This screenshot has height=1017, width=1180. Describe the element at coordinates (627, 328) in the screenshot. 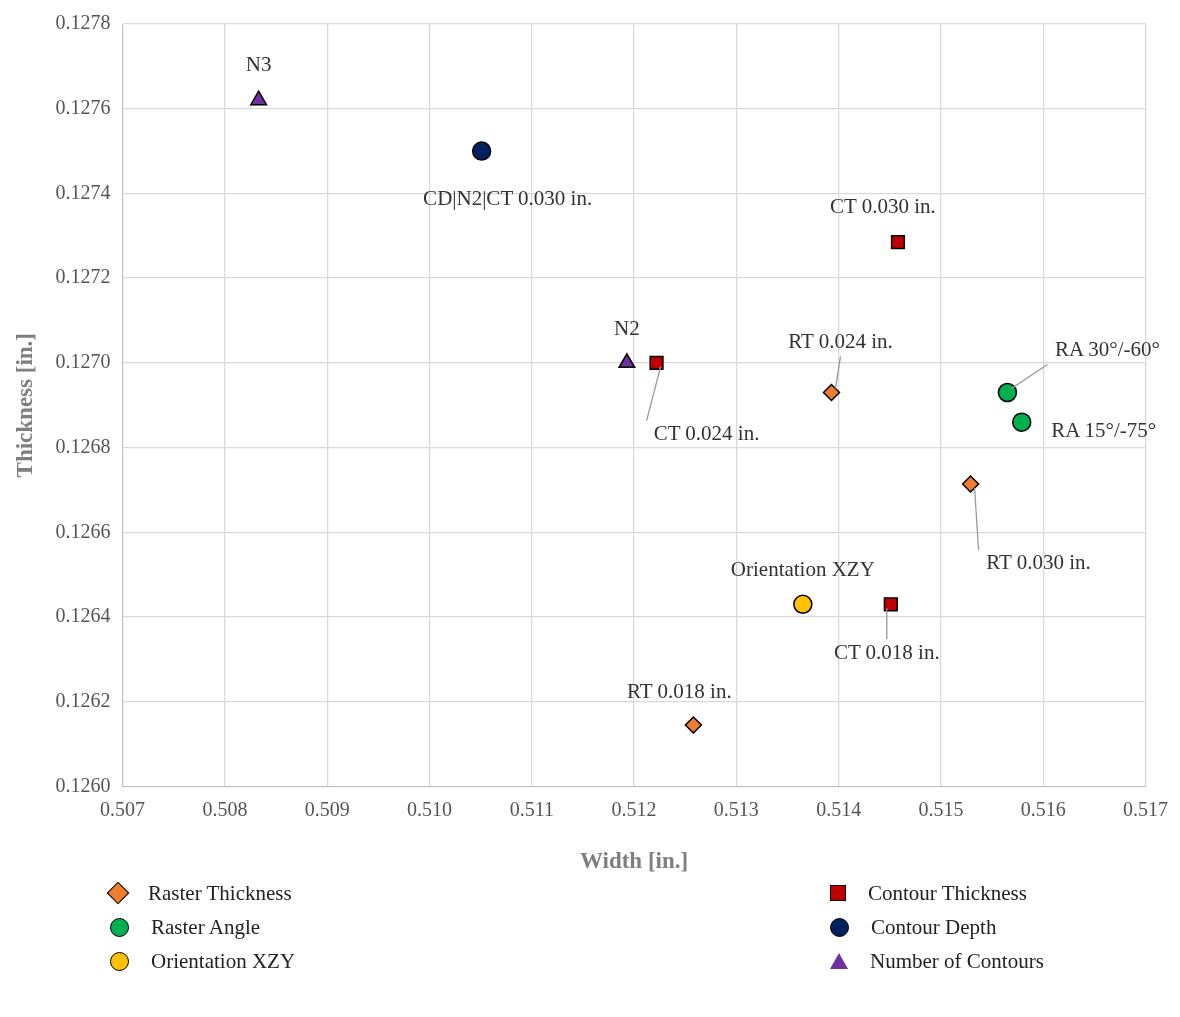

I see `annotation: N2` at that location.